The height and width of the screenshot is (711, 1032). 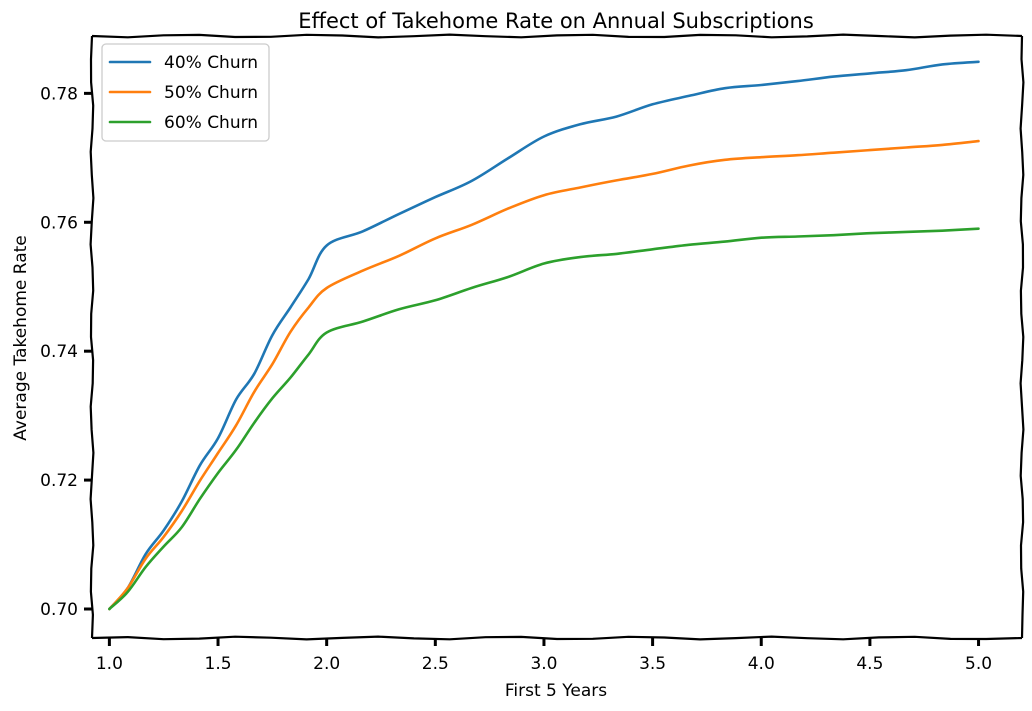 What do you see at coordinates (211, 63) in the screenshot?
I see `legend-label: 40% Churn` at bounding box center [211, 63].